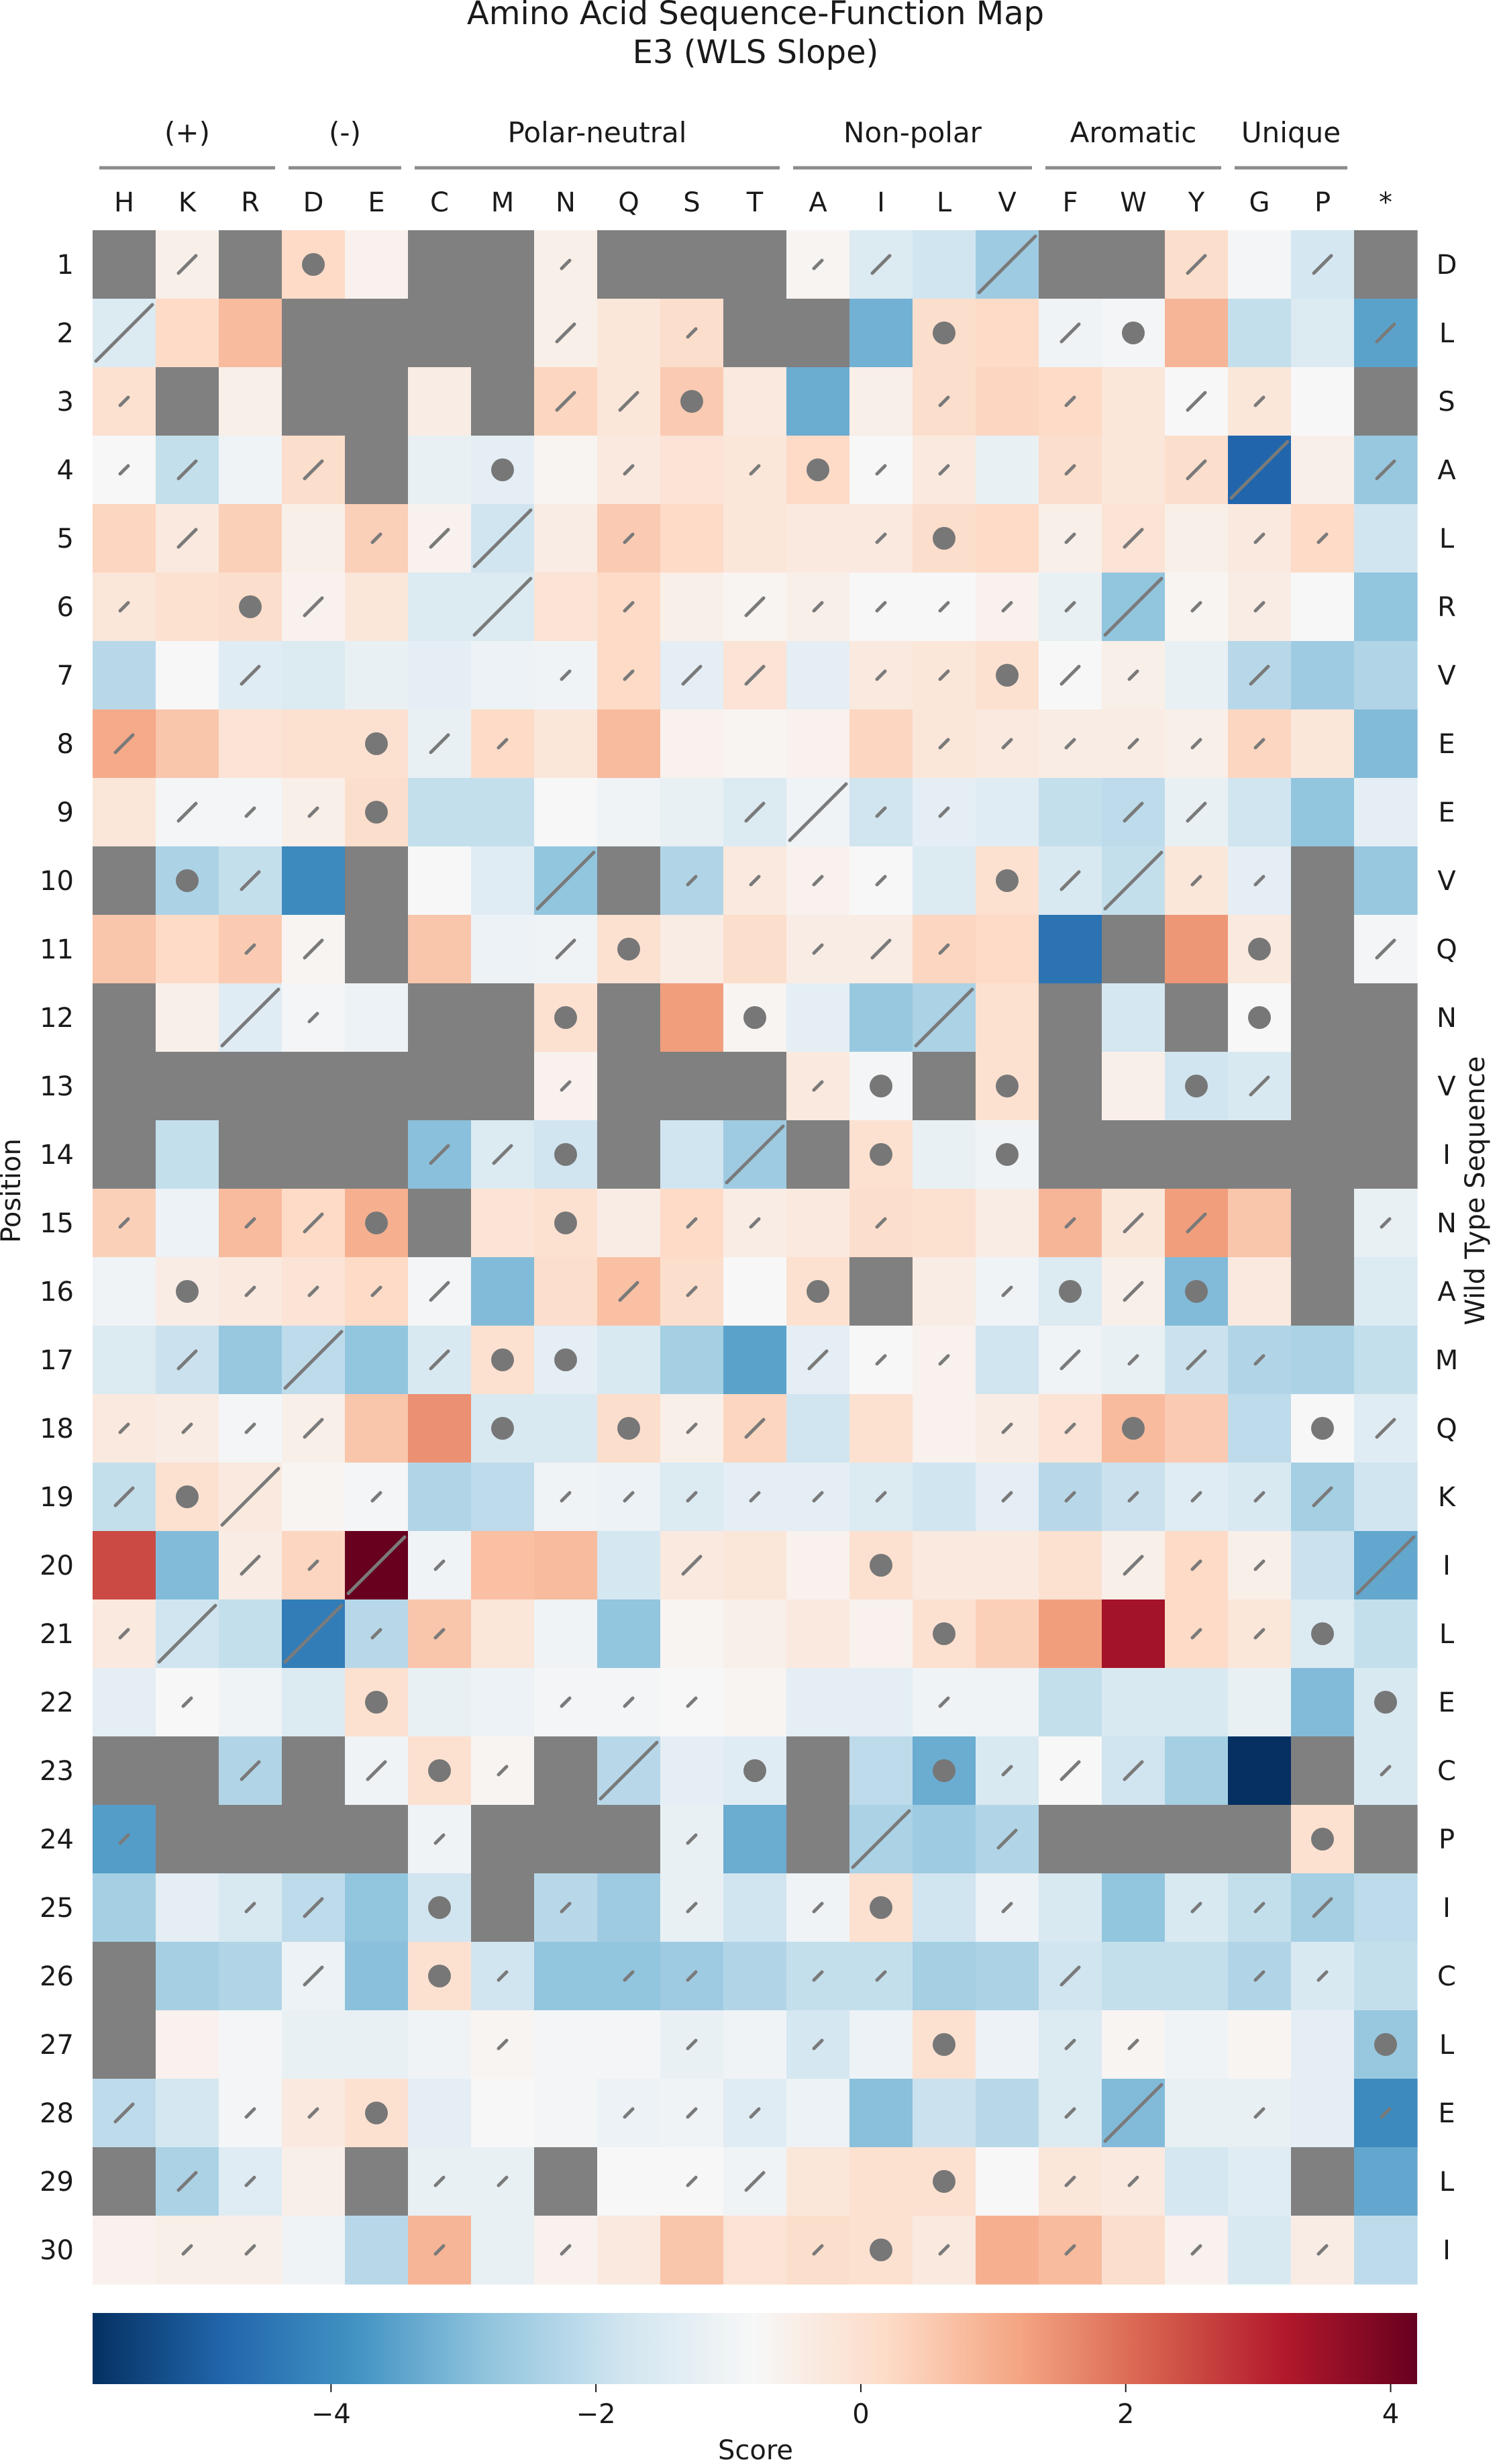 The width and height of the screenshot is (1501, 2464). What do you see at coordinates (57, 1634) in the screenshot?
I see `row-label: 21` at bounding box center [57, 1634].